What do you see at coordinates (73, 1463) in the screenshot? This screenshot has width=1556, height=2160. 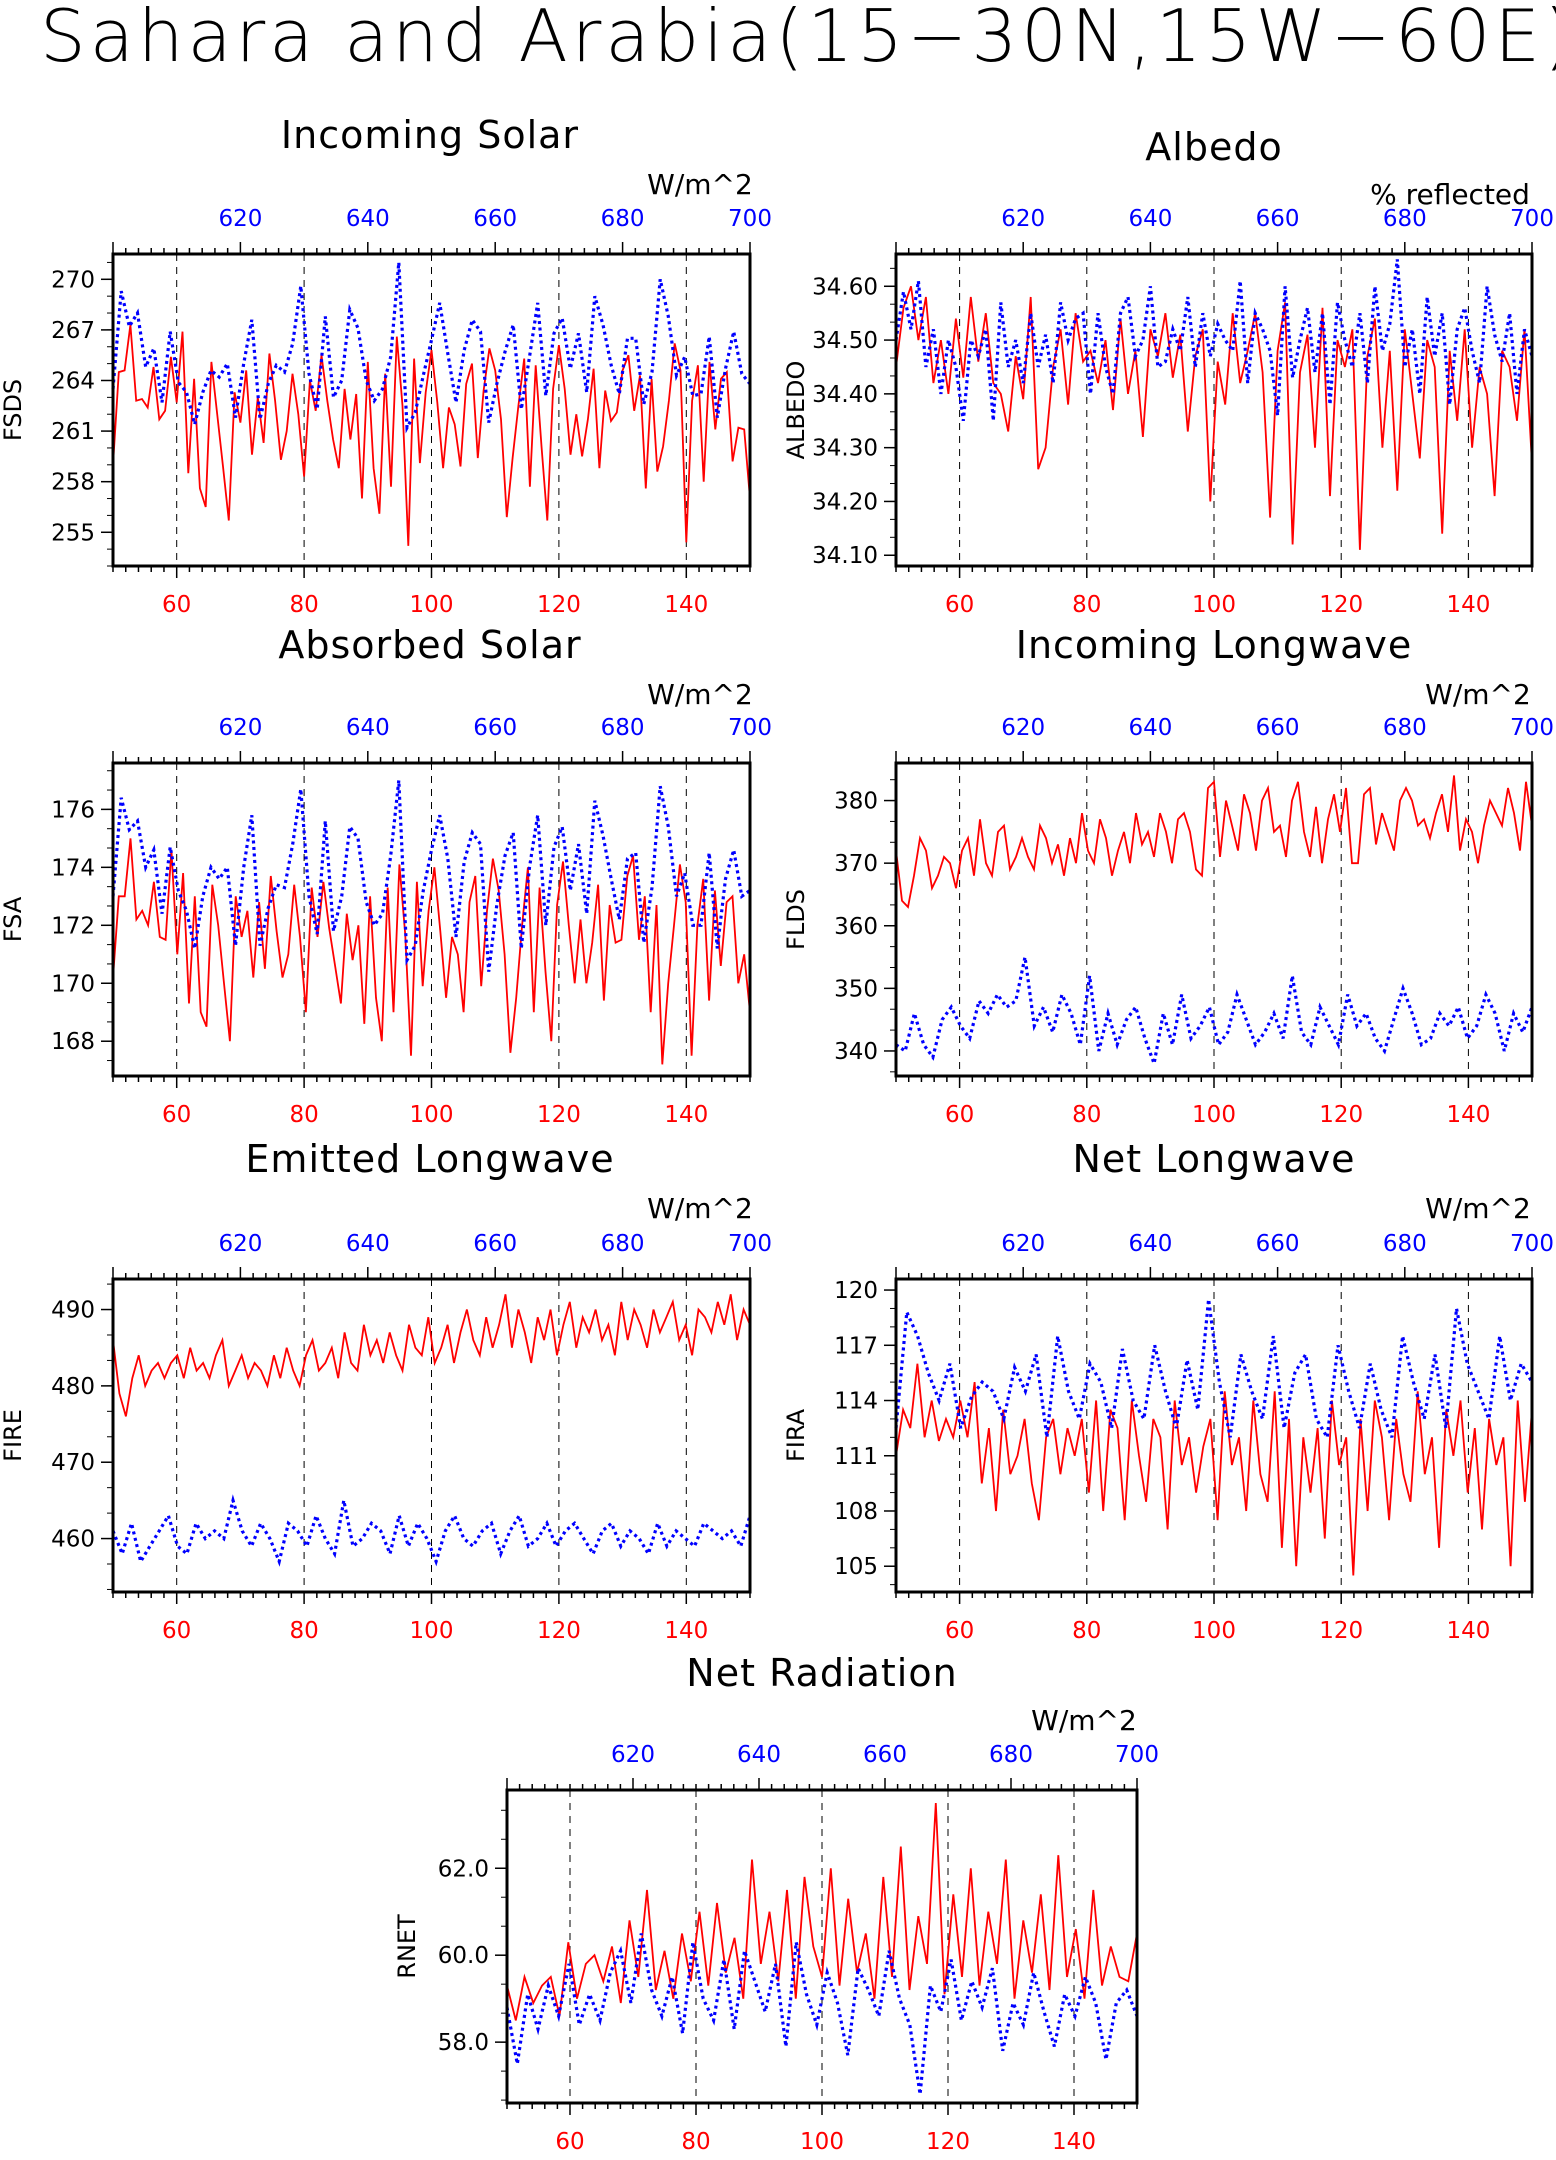 I see `y-tick-label: 470` at bounding box center [73, 1463].